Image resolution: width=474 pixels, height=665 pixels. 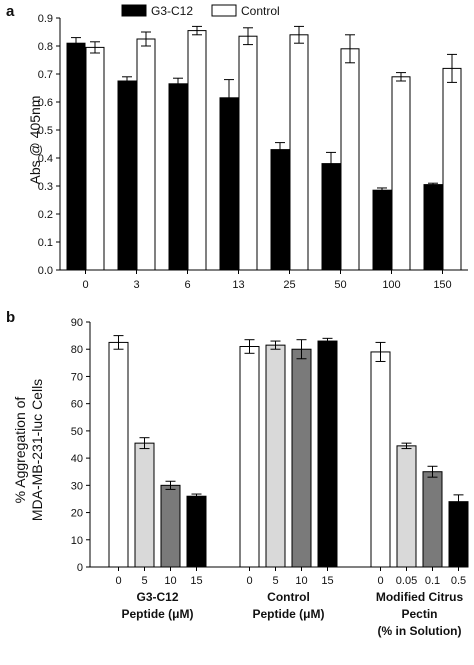 I want to click on chart-b-ylabel-line-1: % Aggregation of, so click(x=20, y=450).